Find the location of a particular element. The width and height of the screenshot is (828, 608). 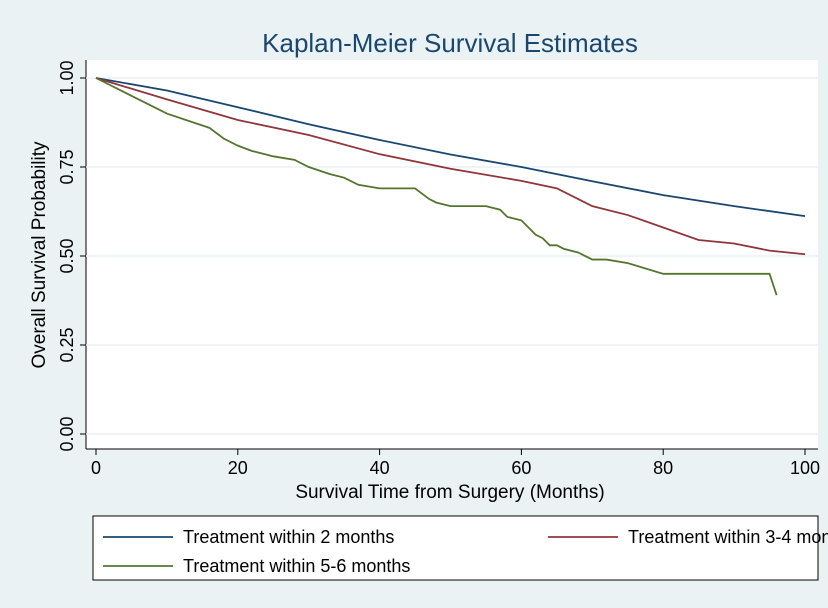

legend is located at coordinates (455, 548).